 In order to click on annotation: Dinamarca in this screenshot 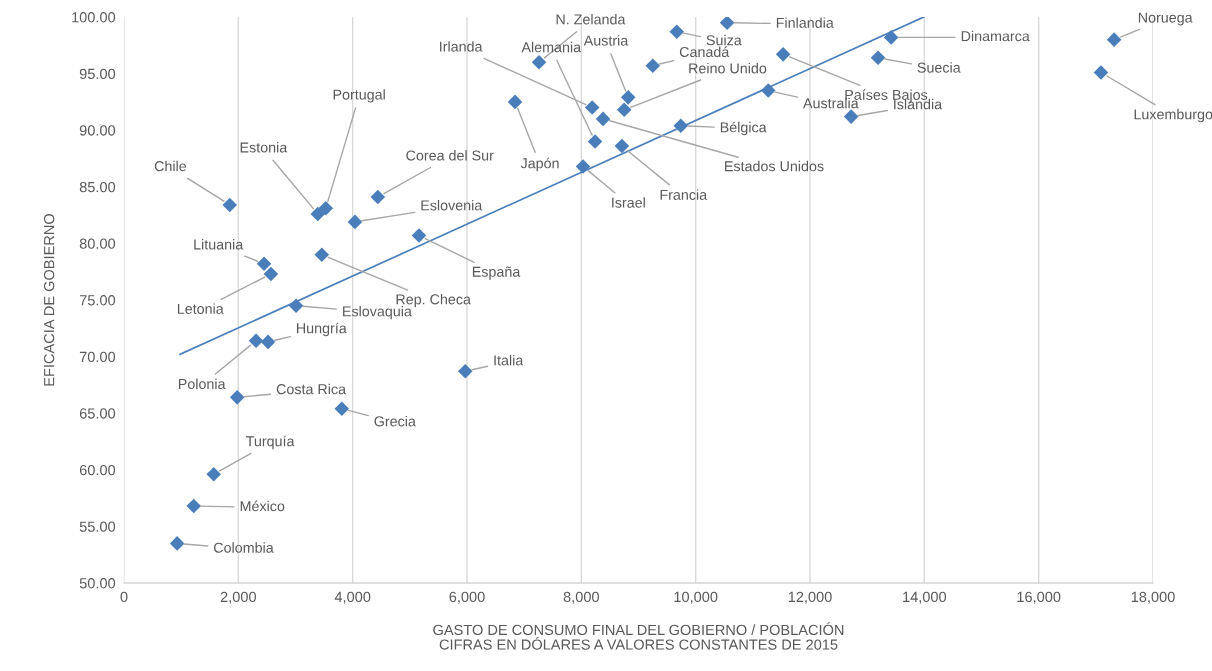, I will do `click(995, 36)`.